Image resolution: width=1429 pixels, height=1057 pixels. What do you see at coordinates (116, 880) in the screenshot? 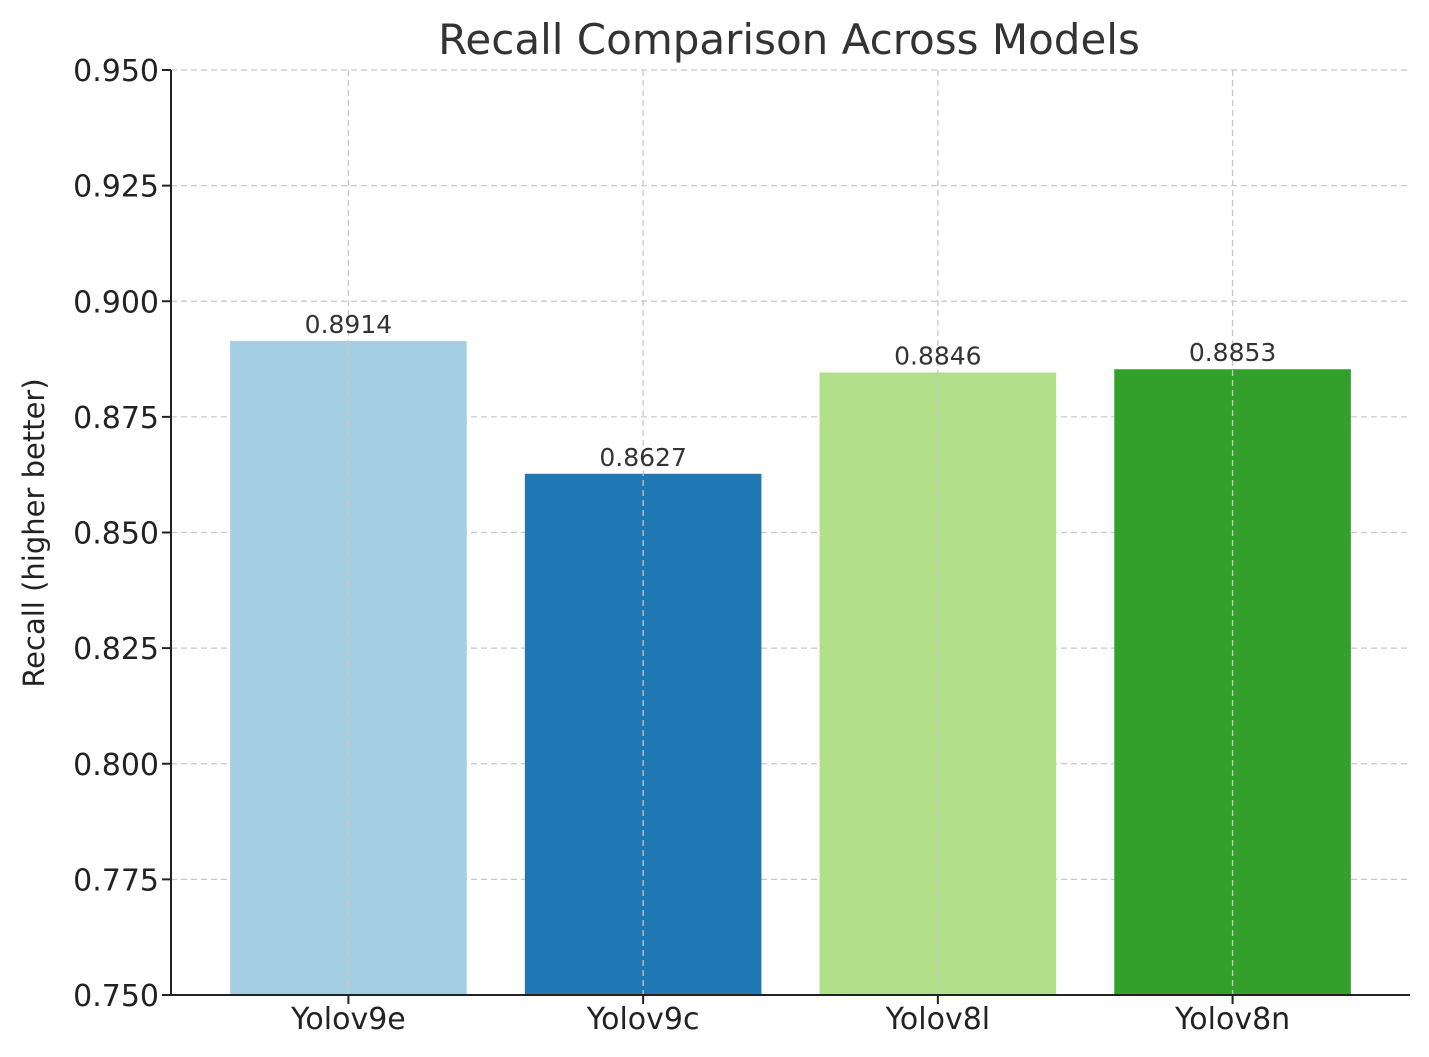
I see `y-tick-label: 0.775` at bounding box center [116, 880].